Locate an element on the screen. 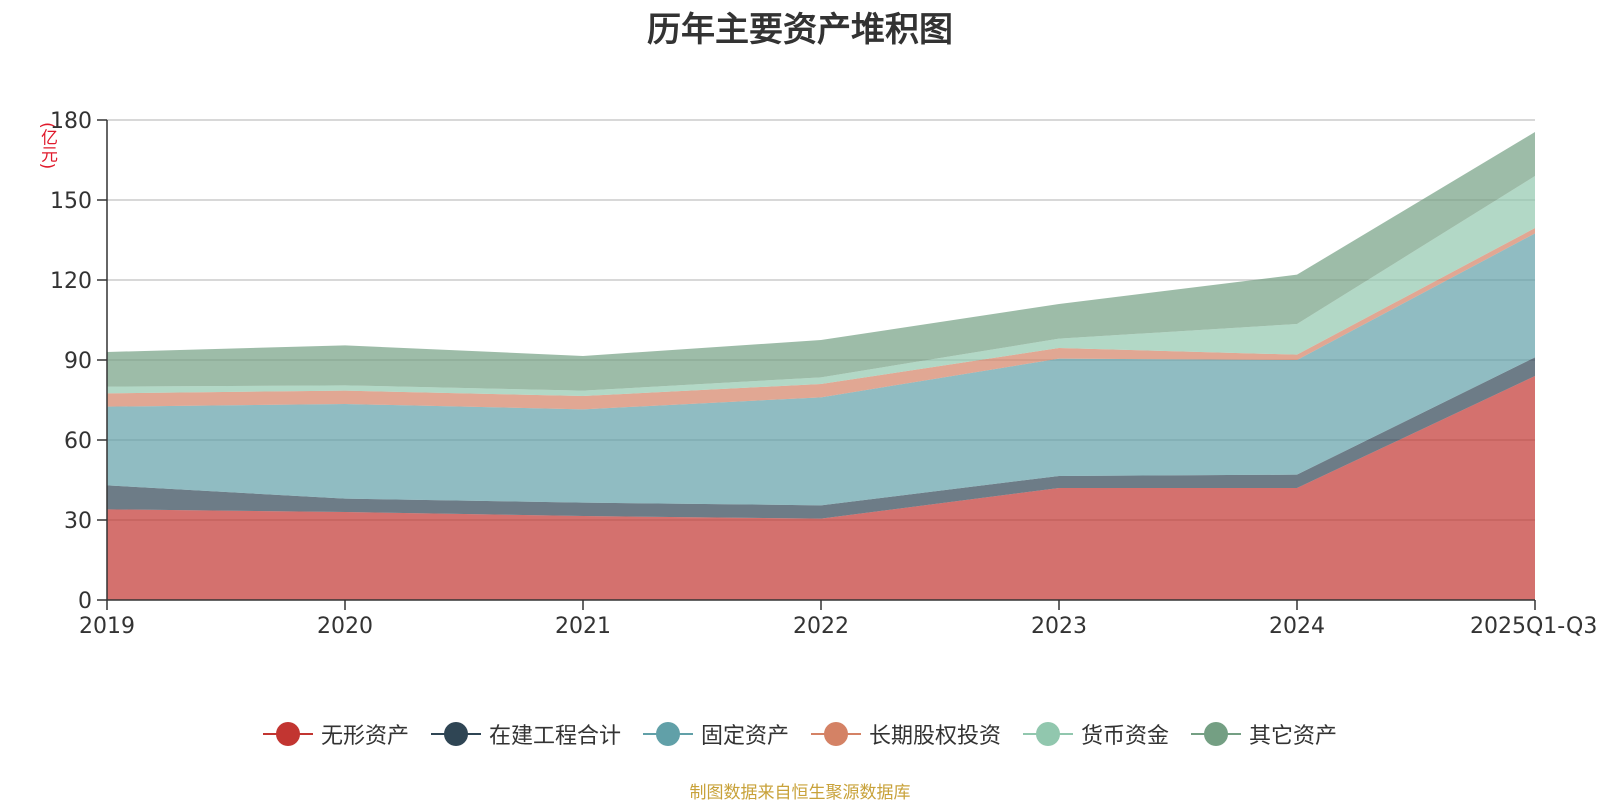 The width and height of the screenshot is (1600, 803). x-tick-label: 2021 is located at coordinates (583, 626).